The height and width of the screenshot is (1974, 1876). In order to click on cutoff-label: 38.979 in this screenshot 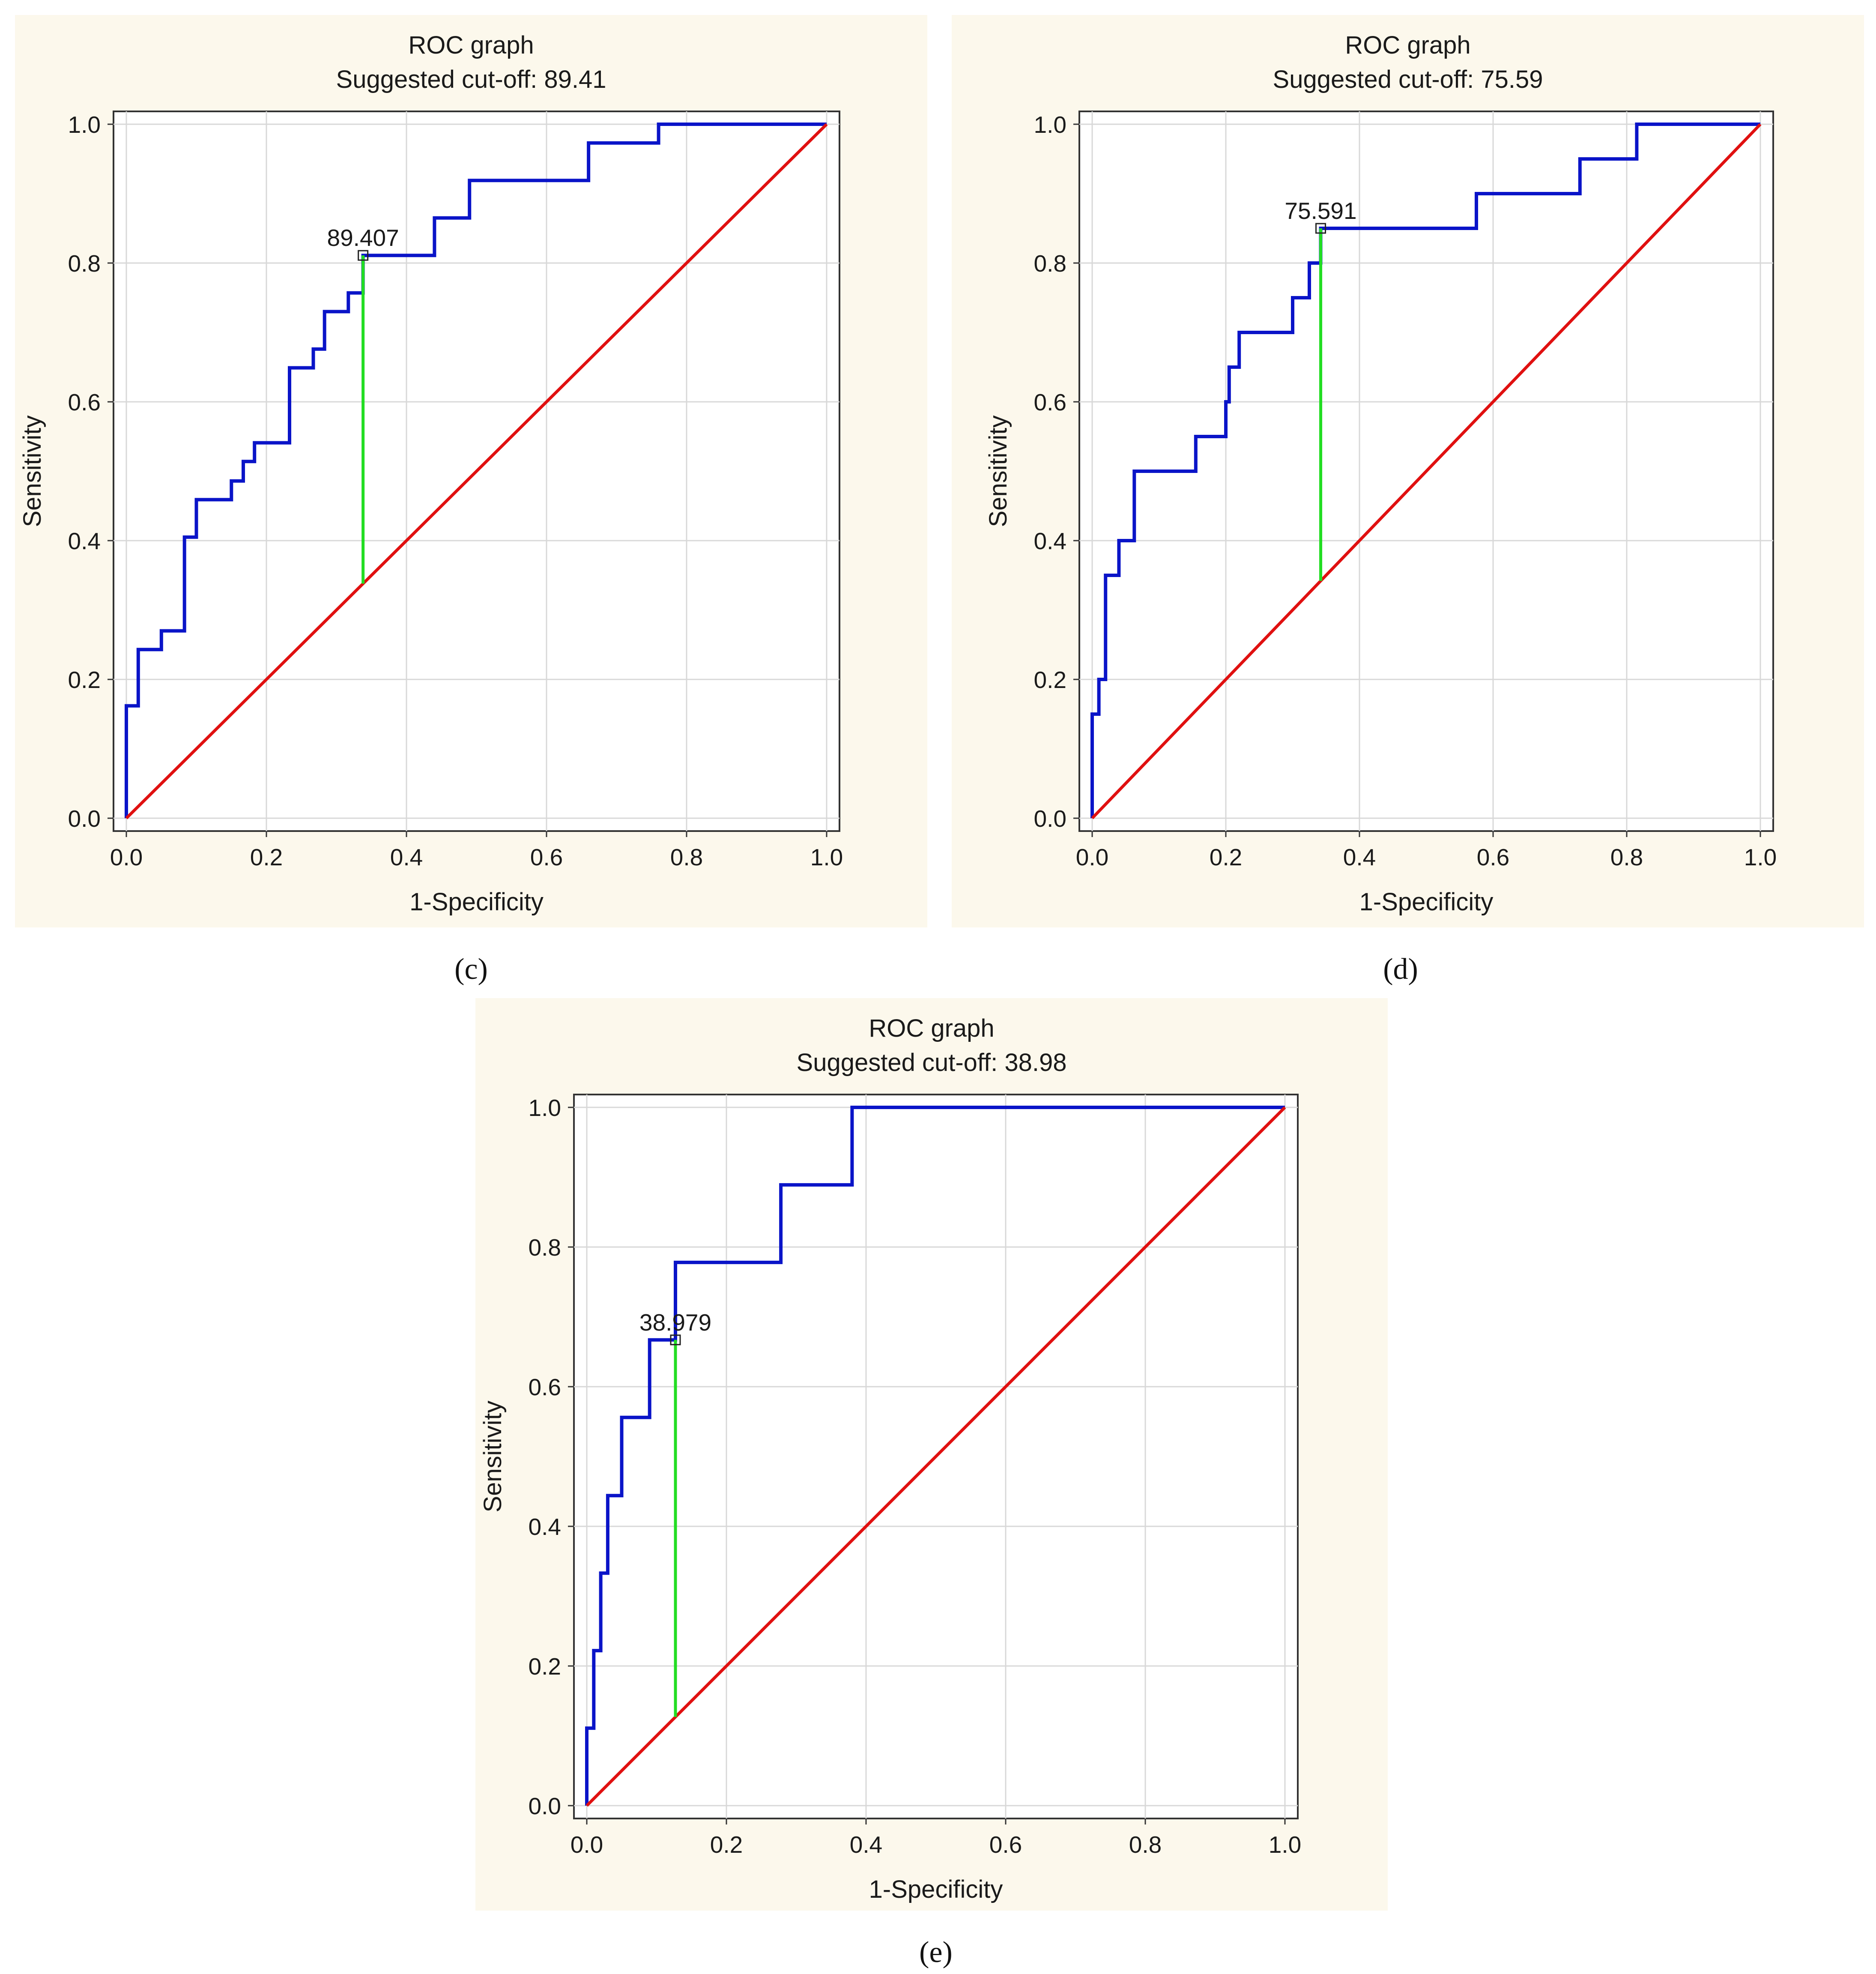, I will do `click(675, 1322)`.